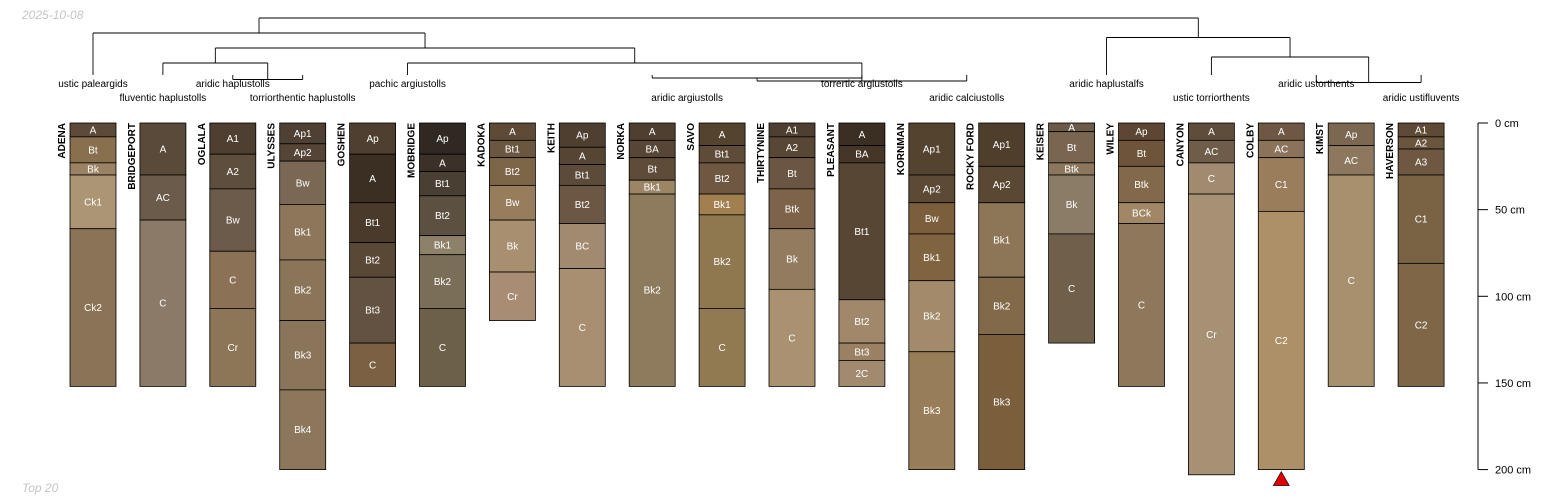  Describe the element at coordinates (506, 221) in the screenshot. I see `profile-kadoka: A Bt1 Bt2 Bw Bk Cr KADOKA` at that location.